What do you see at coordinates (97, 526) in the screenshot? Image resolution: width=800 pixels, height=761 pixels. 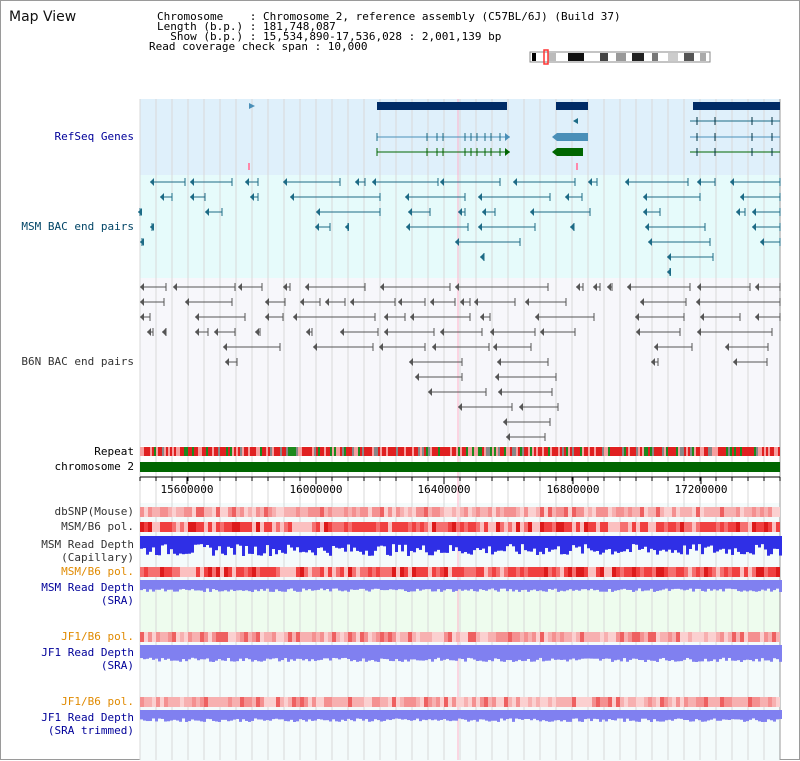 I see `track-label-msm-pol: MSM/B6 pol.` at bounding box center [97, 526].